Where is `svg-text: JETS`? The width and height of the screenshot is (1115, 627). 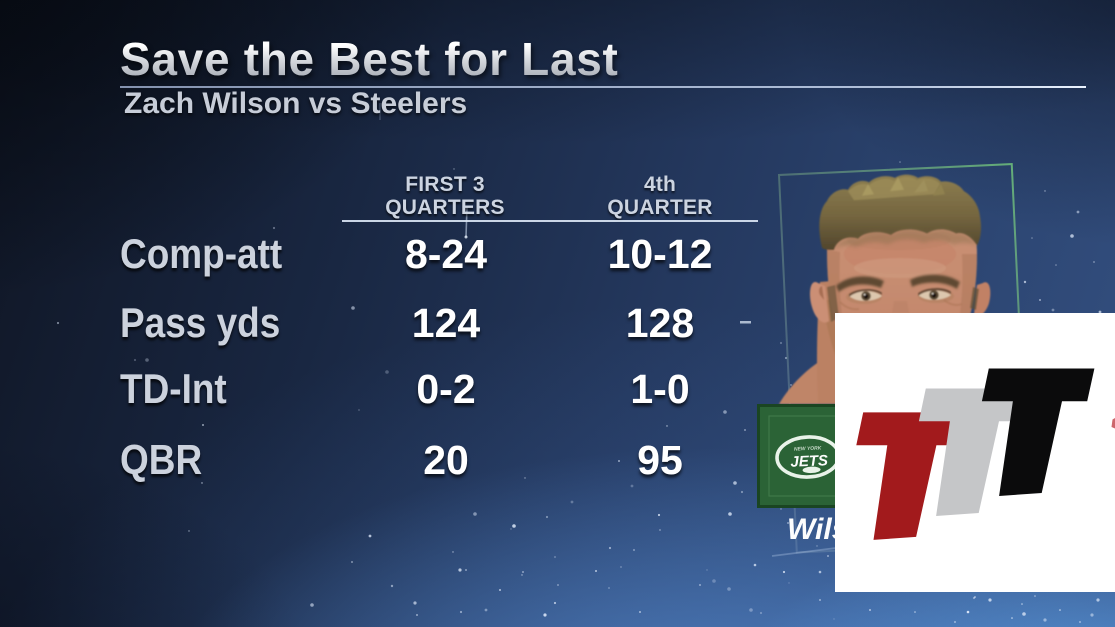 svg-text: JETS is located at coordinates (809, 461).